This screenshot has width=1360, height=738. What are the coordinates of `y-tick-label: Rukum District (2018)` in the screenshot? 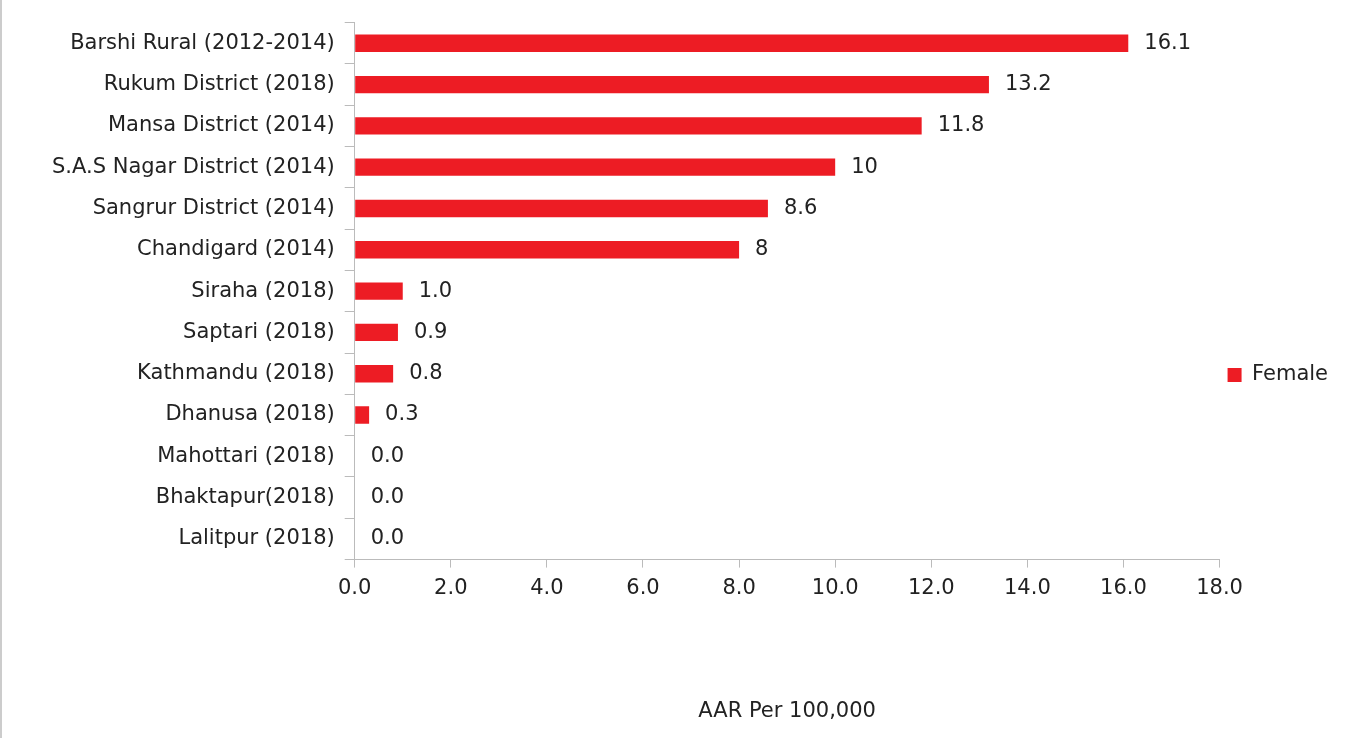 It's located at (219, 83).